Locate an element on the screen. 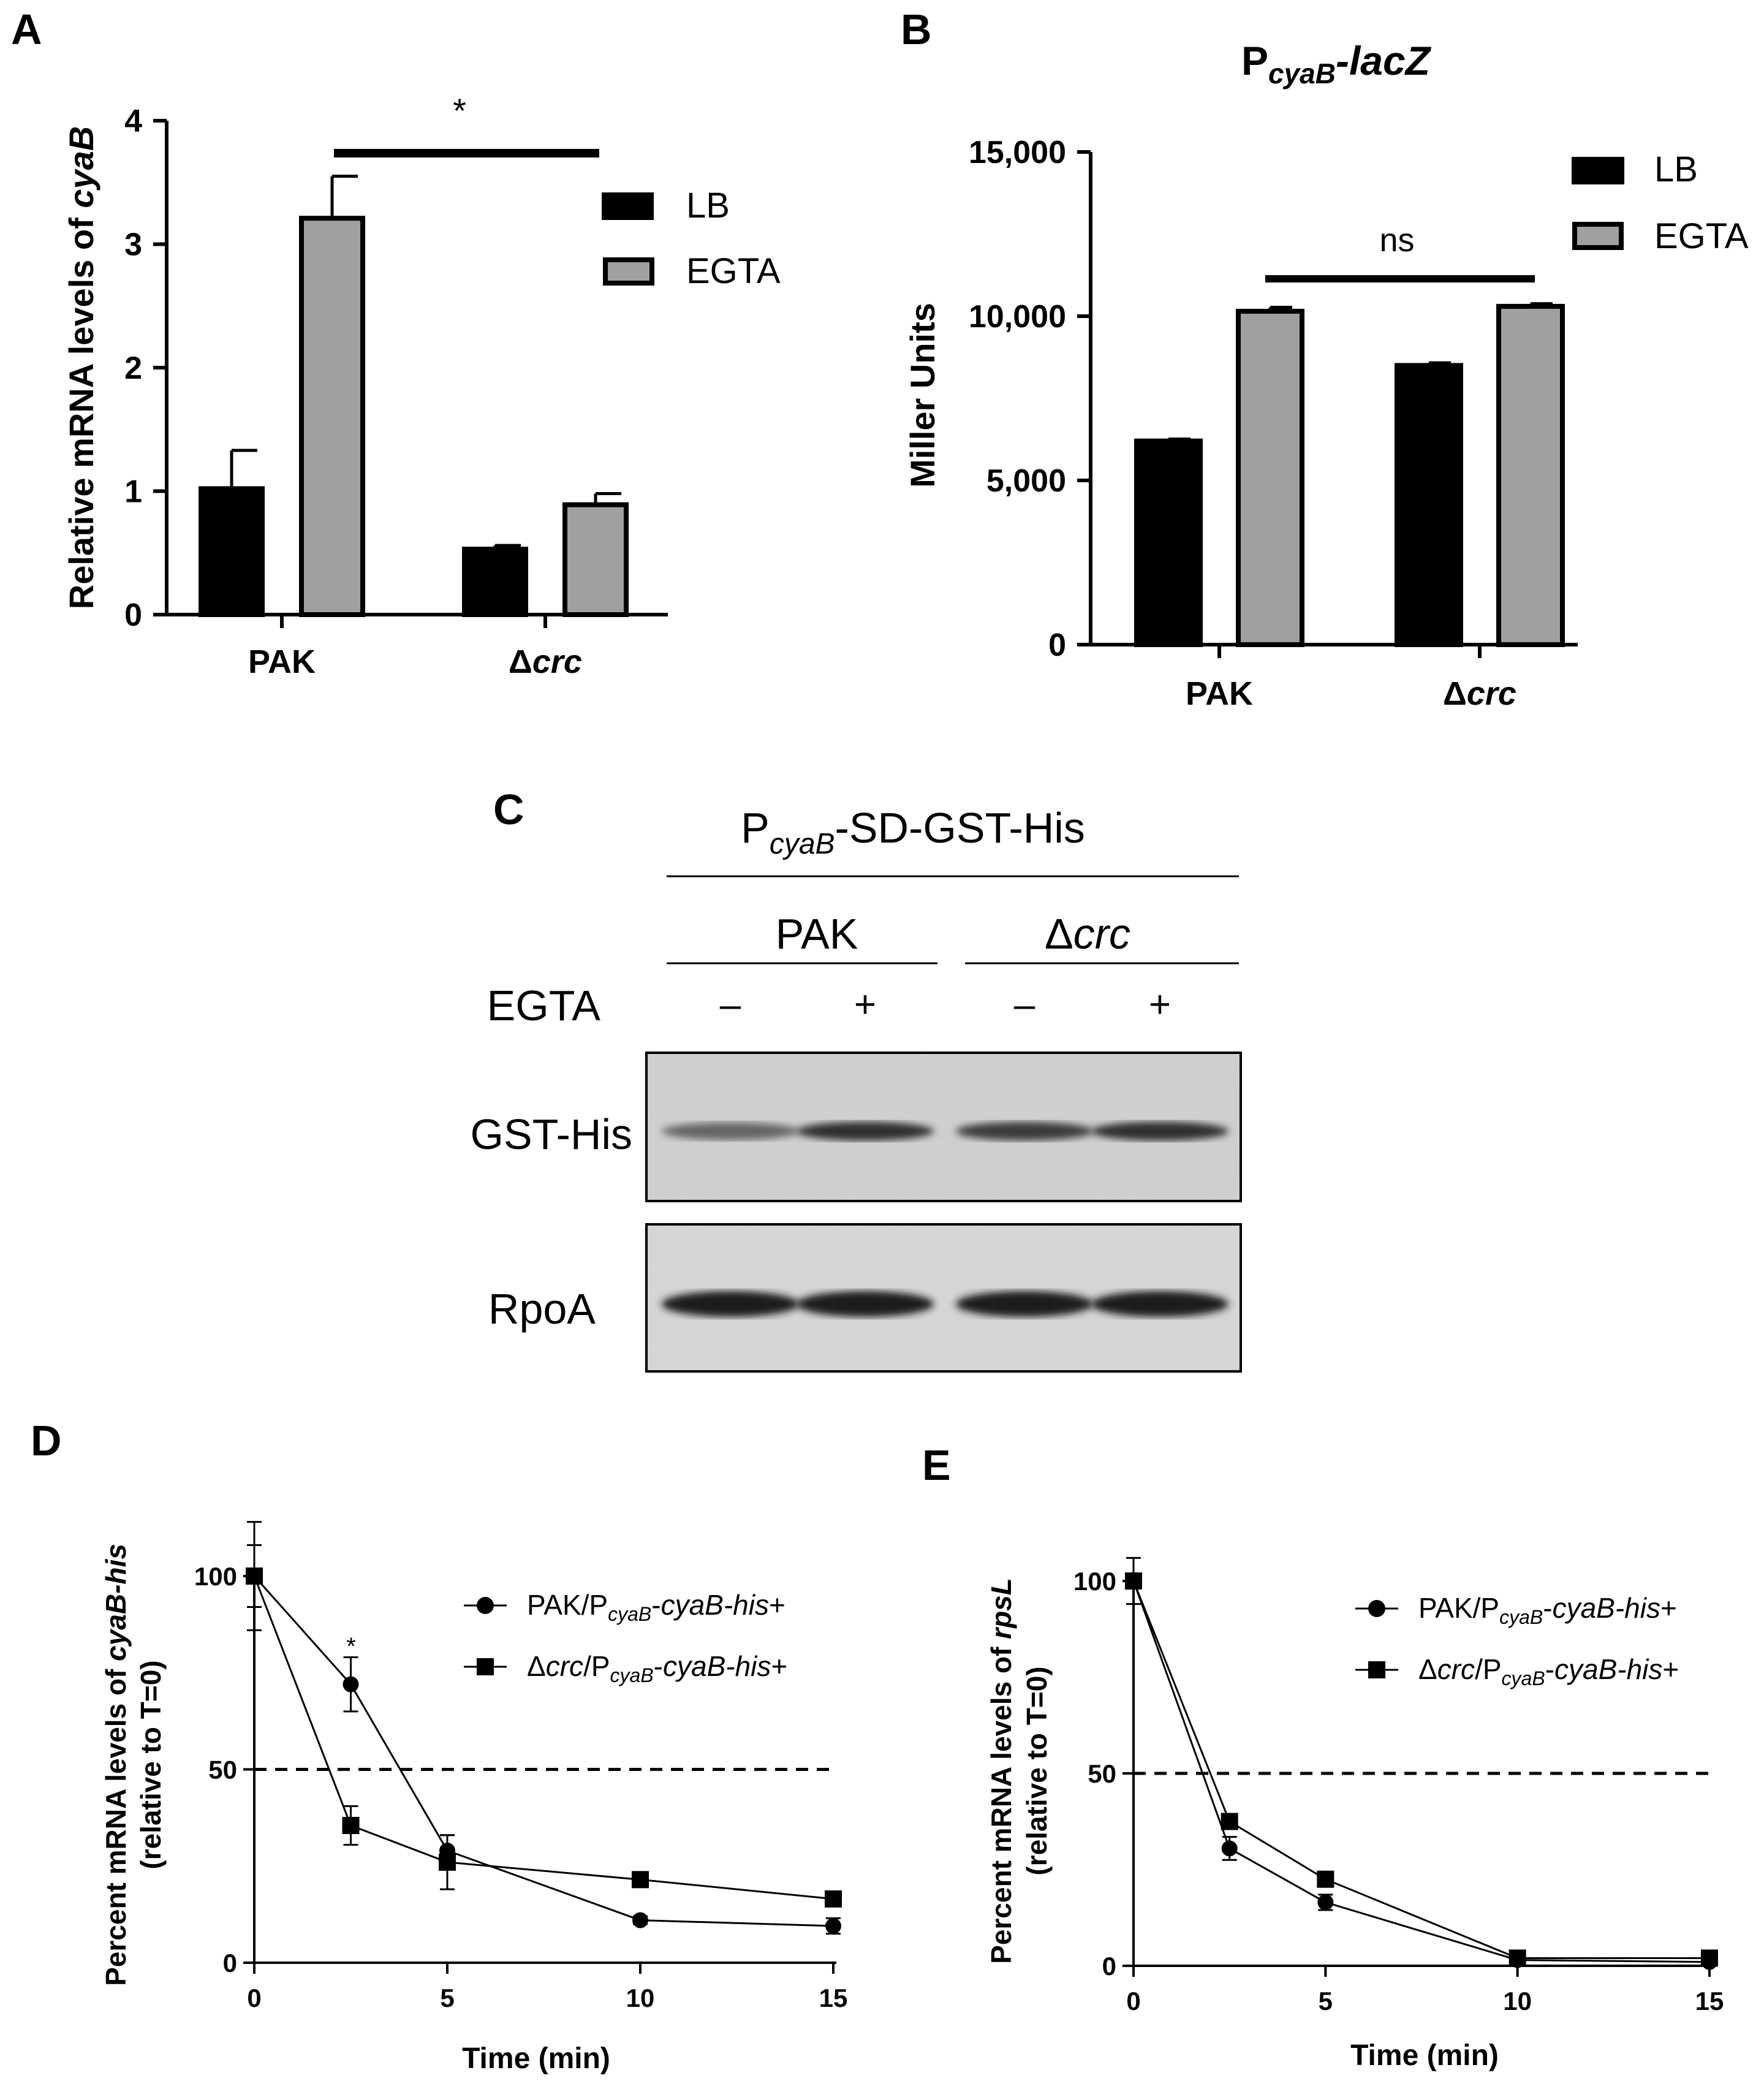 This screenshot has height=2081, width=1764. blot-strain-crc: Δcrc is located at coordinates (1087, 934).